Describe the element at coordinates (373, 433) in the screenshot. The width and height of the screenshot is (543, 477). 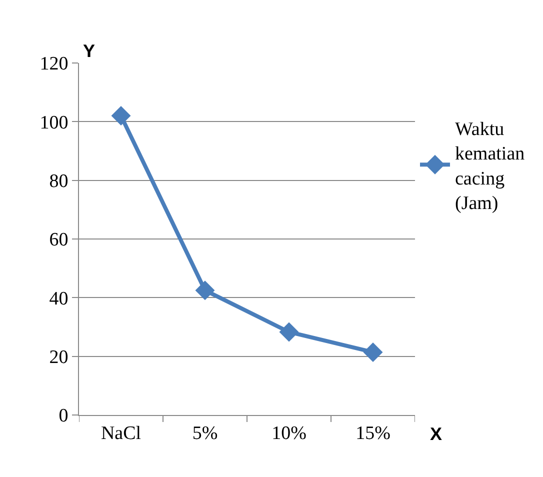
I see `x-tick-label: 15%` at that location.